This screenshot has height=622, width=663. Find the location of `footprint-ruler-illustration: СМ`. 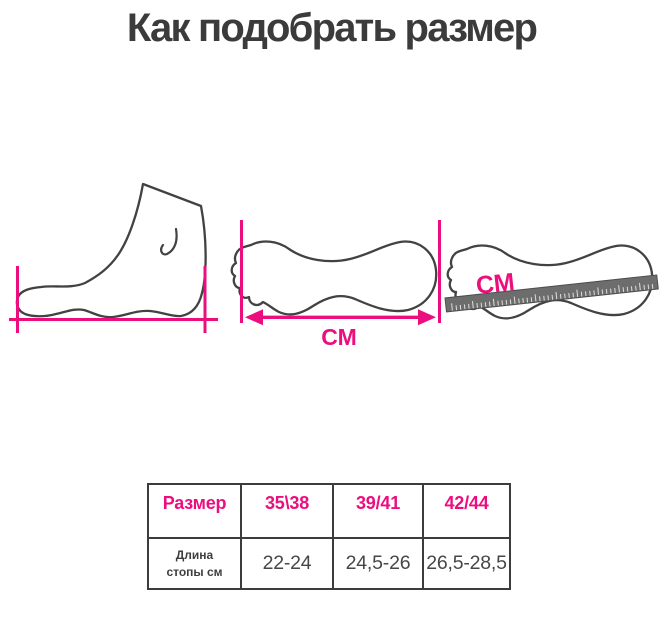

footprint-ruler-illustration: СМ is located at coordinates (551, 282).